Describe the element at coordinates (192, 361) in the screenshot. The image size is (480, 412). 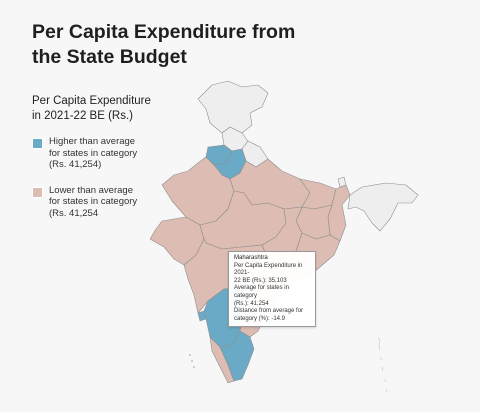
I see `lakshadweep-islands` at that location.